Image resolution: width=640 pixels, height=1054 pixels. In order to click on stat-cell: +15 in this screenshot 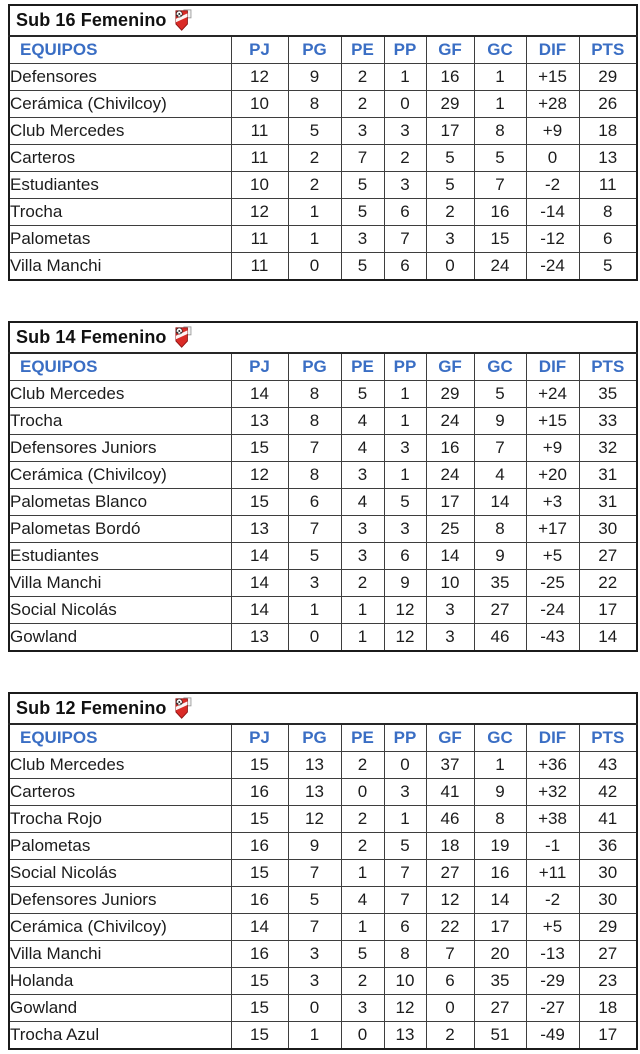, I will do `click(552, 77)`.